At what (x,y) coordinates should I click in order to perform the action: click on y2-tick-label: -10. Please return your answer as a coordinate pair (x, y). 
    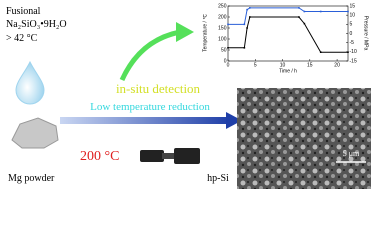
    Looking at the image, I should click on (353, 52).